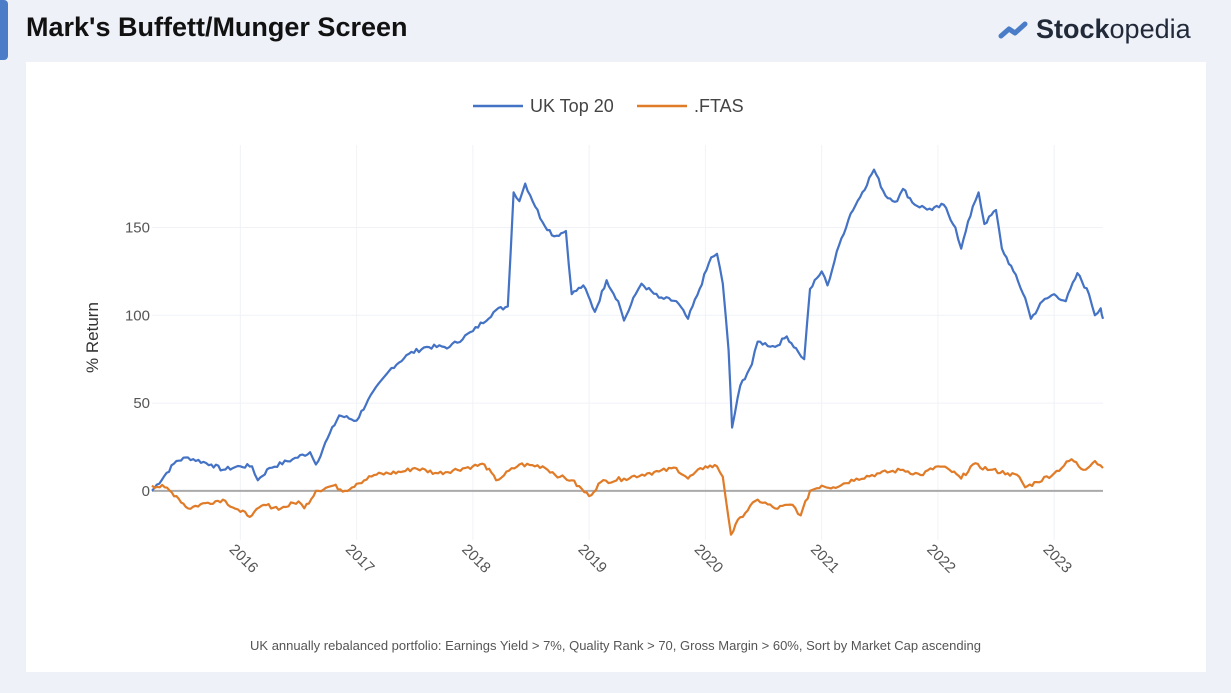  What do you see at coordinates (572, 106) in the screenshot?
I see `legend-label: UK Top 20` at bounding box center [572, 106].